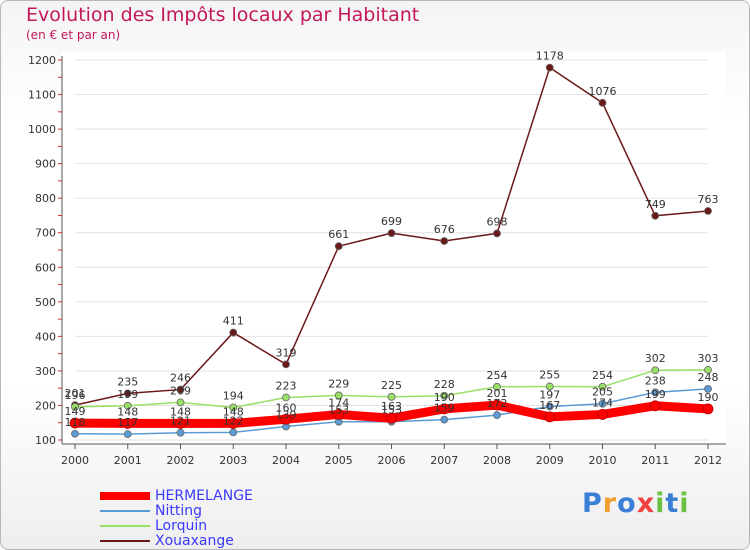 The image size is (750, 550). I want to click on data-label-hermelange: 163, so click(391, 406).